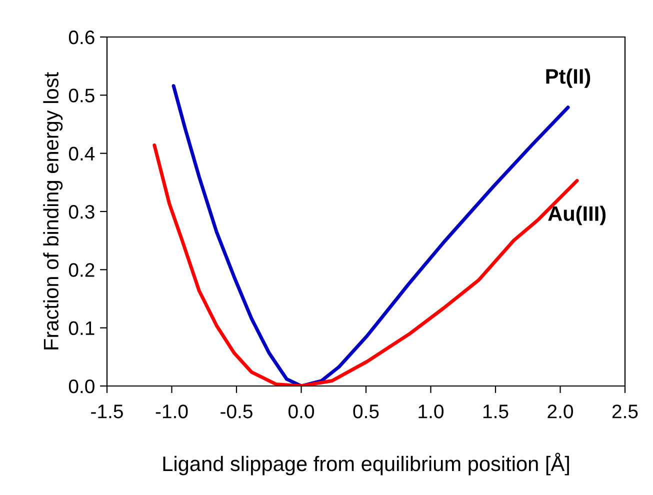  What do you see at coordinates (172, 411) in the screenshot?
I see `x-tick-label: -1.0` at bounding box center [172, 411].